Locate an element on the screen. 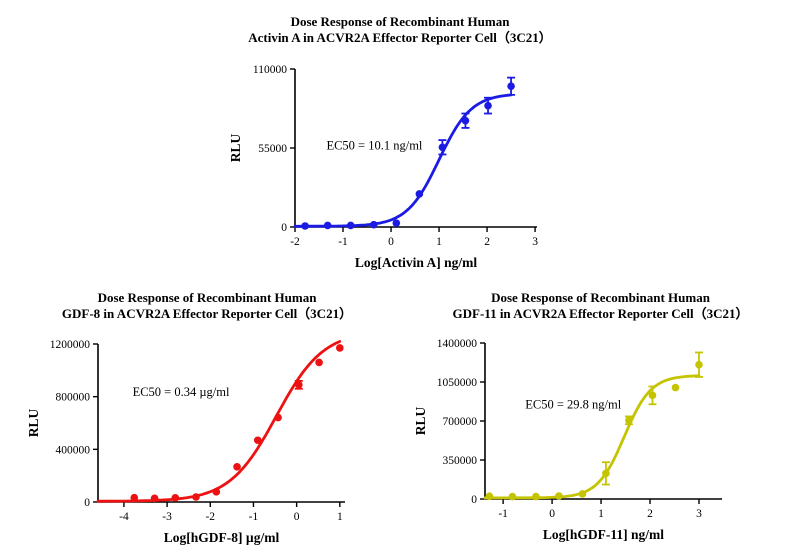 The height and width of the screenshot is (558, 802). y-tick-label: 400000 is located at coordinates (73, 450).